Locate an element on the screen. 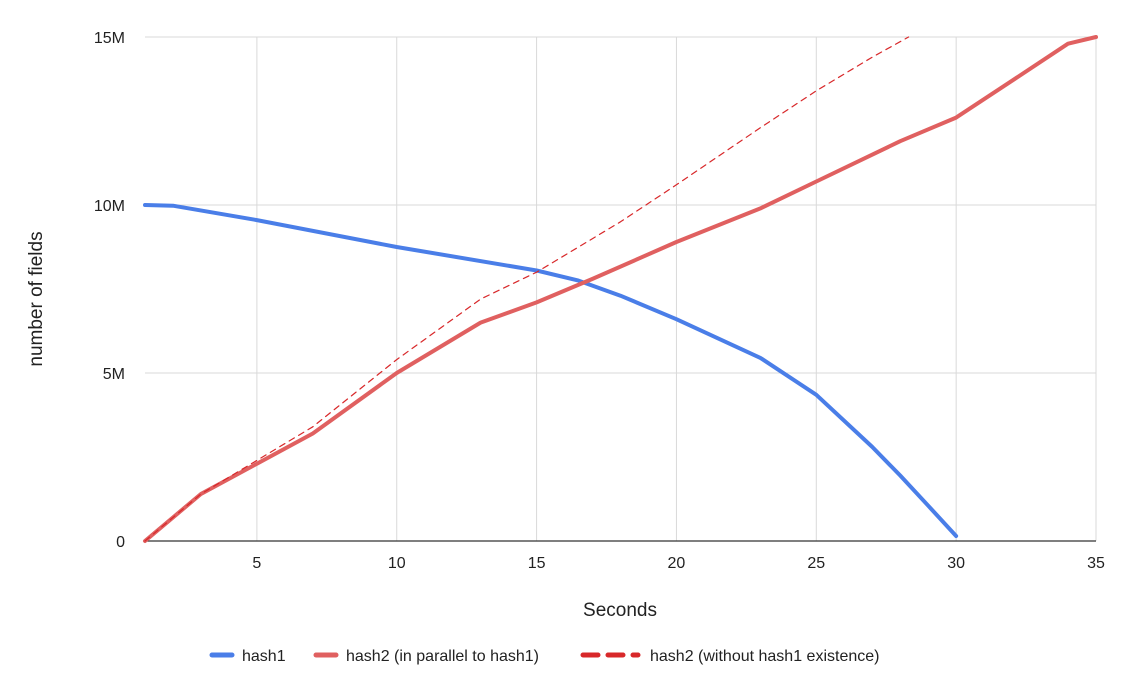 This screenshot has width=1141, height=693. y-tick-label: 0 is located at coordinates (120, 542).